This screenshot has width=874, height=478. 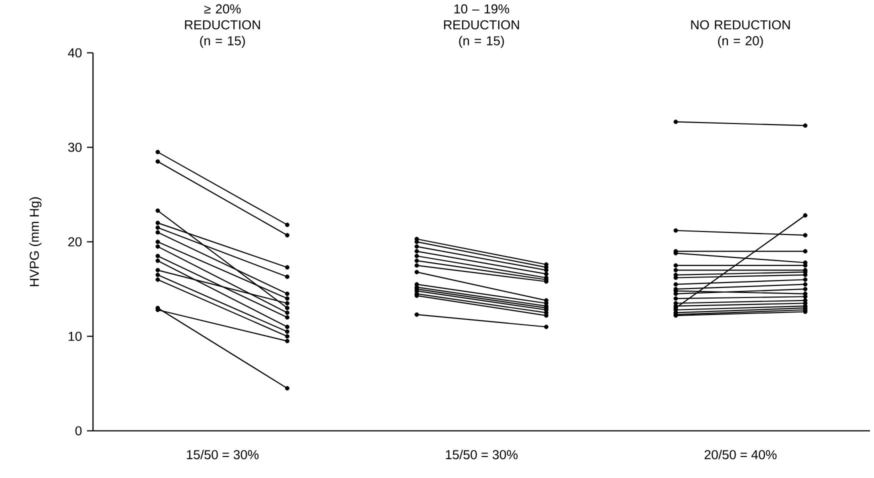 I want to click on text: NO REDUCTION (n = 20), so click(x=740, y=34).